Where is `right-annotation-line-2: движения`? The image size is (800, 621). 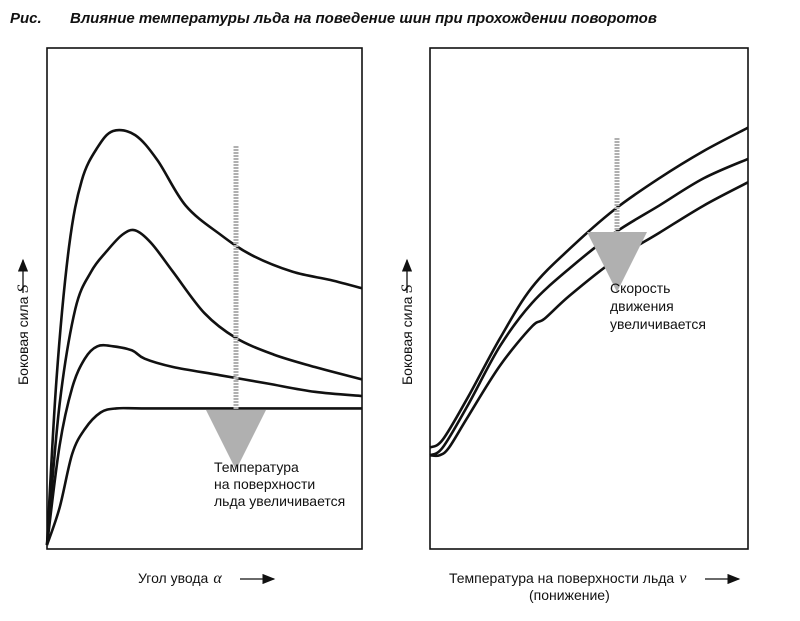 right-annotation-line-2: движения is located at coordinates (642, 306).